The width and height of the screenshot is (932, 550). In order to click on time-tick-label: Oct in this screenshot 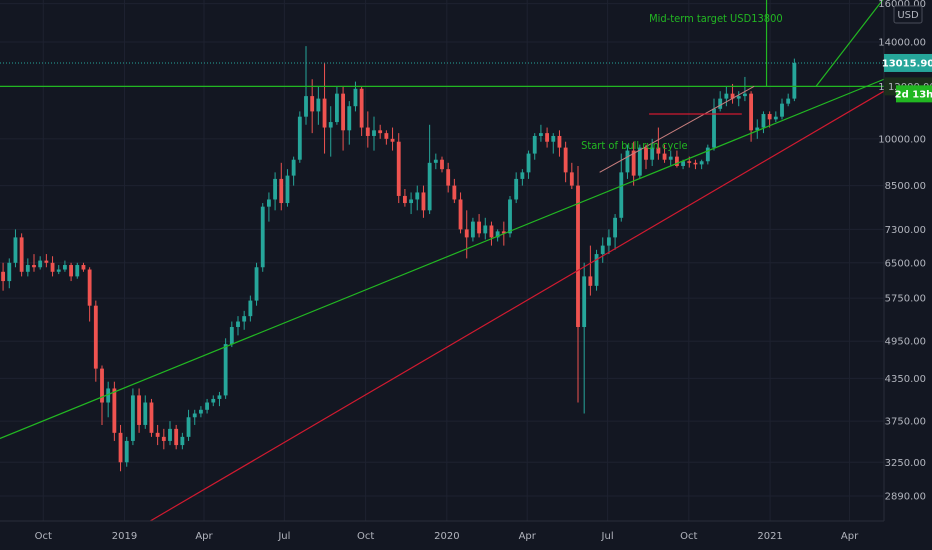, I will do `click(365, 536)`.